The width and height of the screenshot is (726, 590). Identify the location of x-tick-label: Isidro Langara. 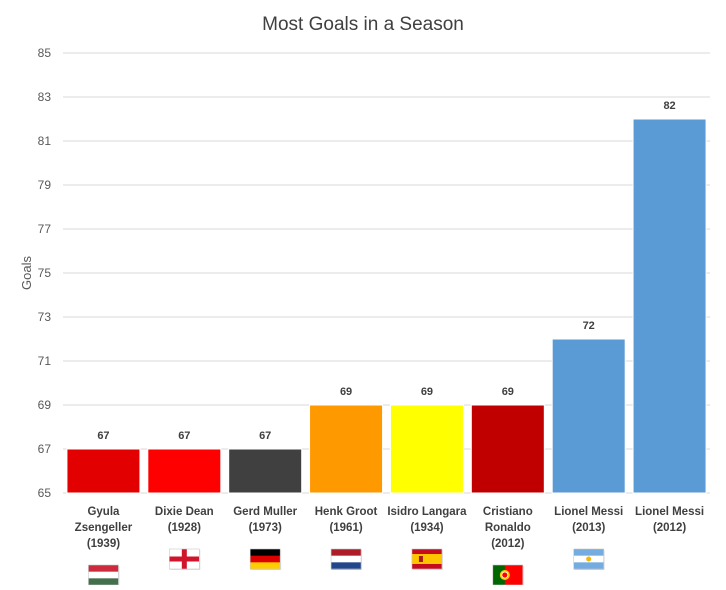
(427, 512).